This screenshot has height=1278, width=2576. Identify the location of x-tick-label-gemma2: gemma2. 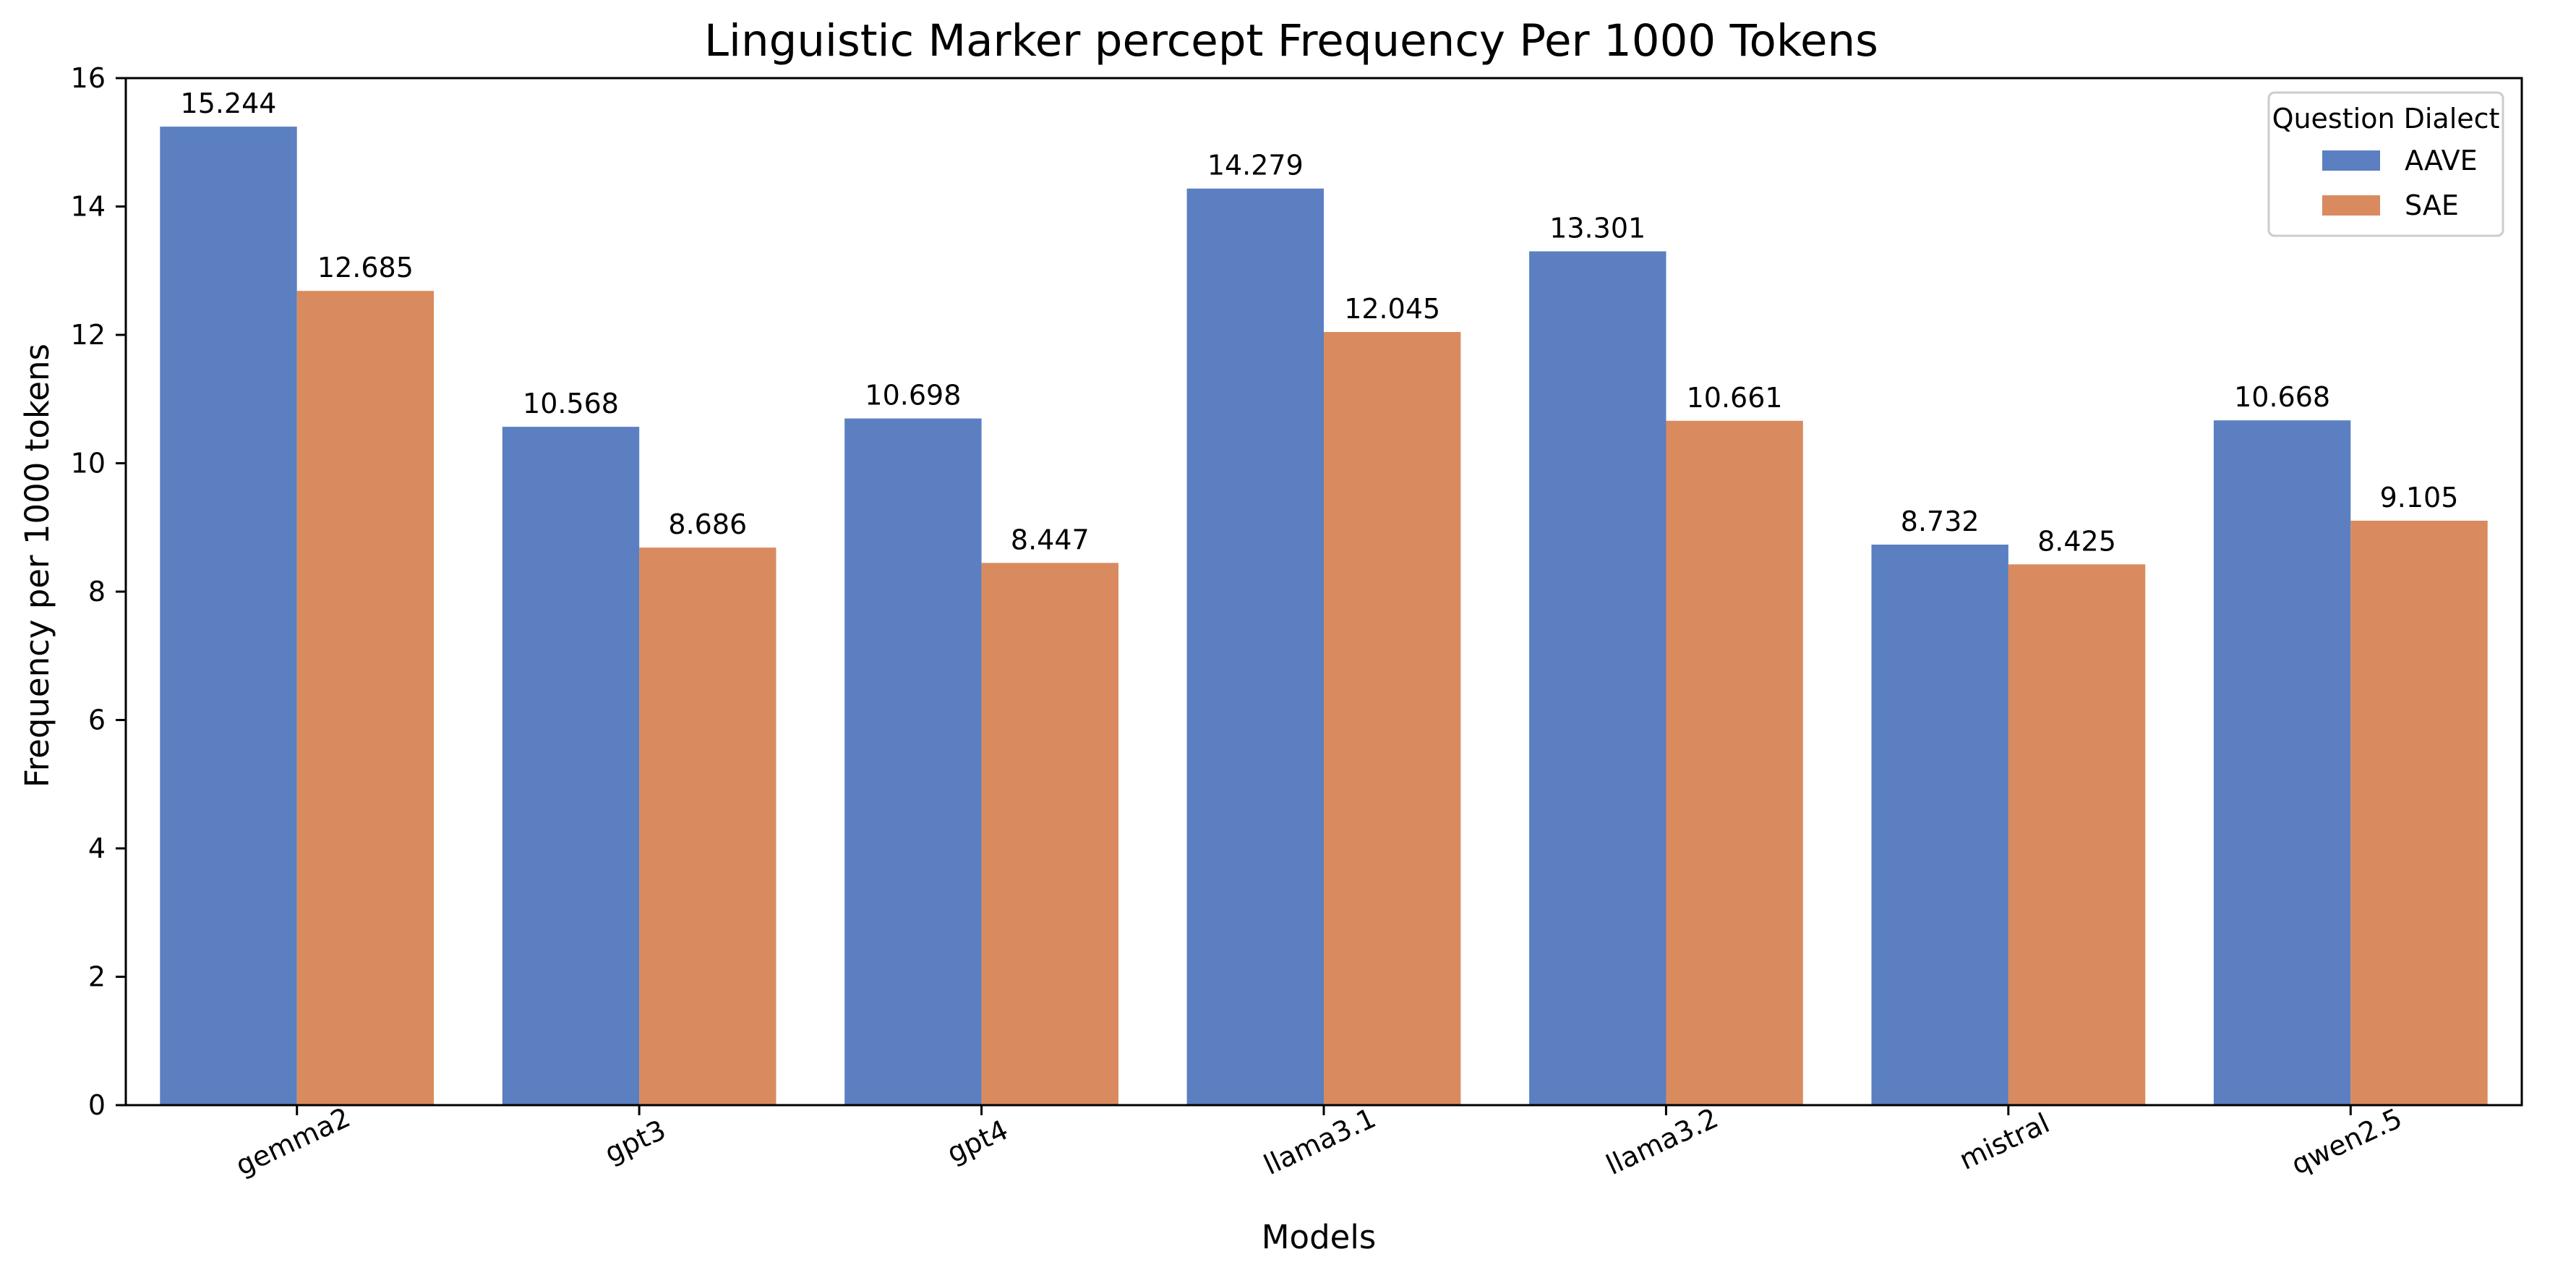
(293, 1142).